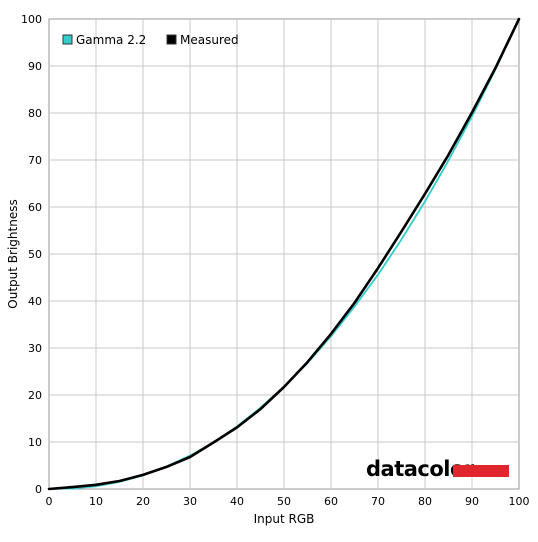 Image resolution: width=538 pixels, height=542 pixels. I want to click on legend-label-measured: Measured, so click(209, 40).